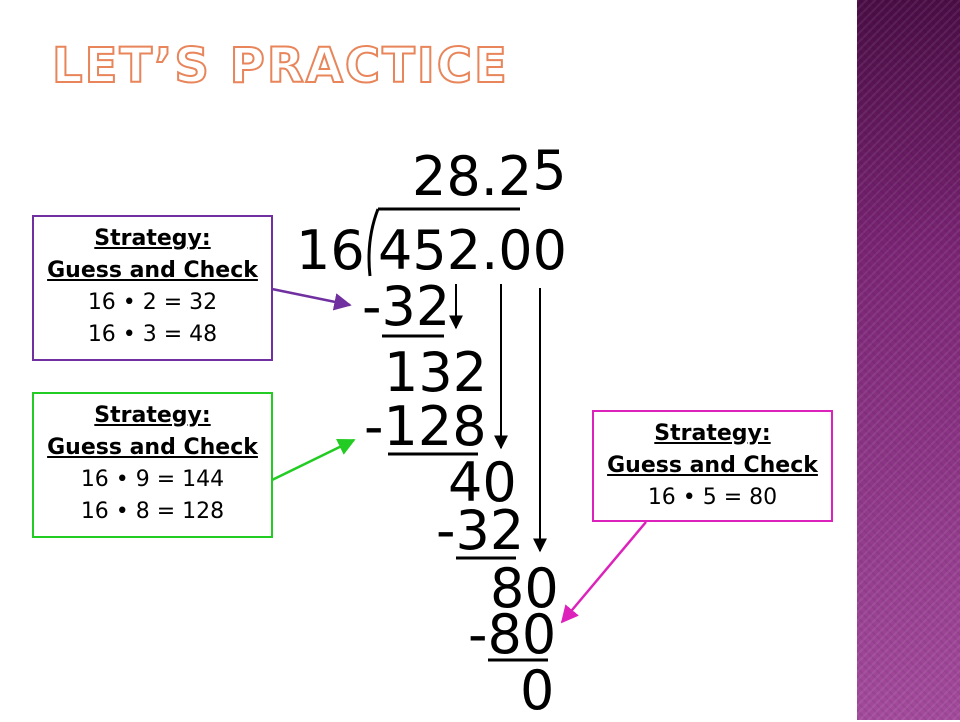 The height and width of the screenshot is (722, 960). I want to click on strategy-box-magenta: Strategy: Guess and Check 16 • 5 = 80, so click(712, 466).